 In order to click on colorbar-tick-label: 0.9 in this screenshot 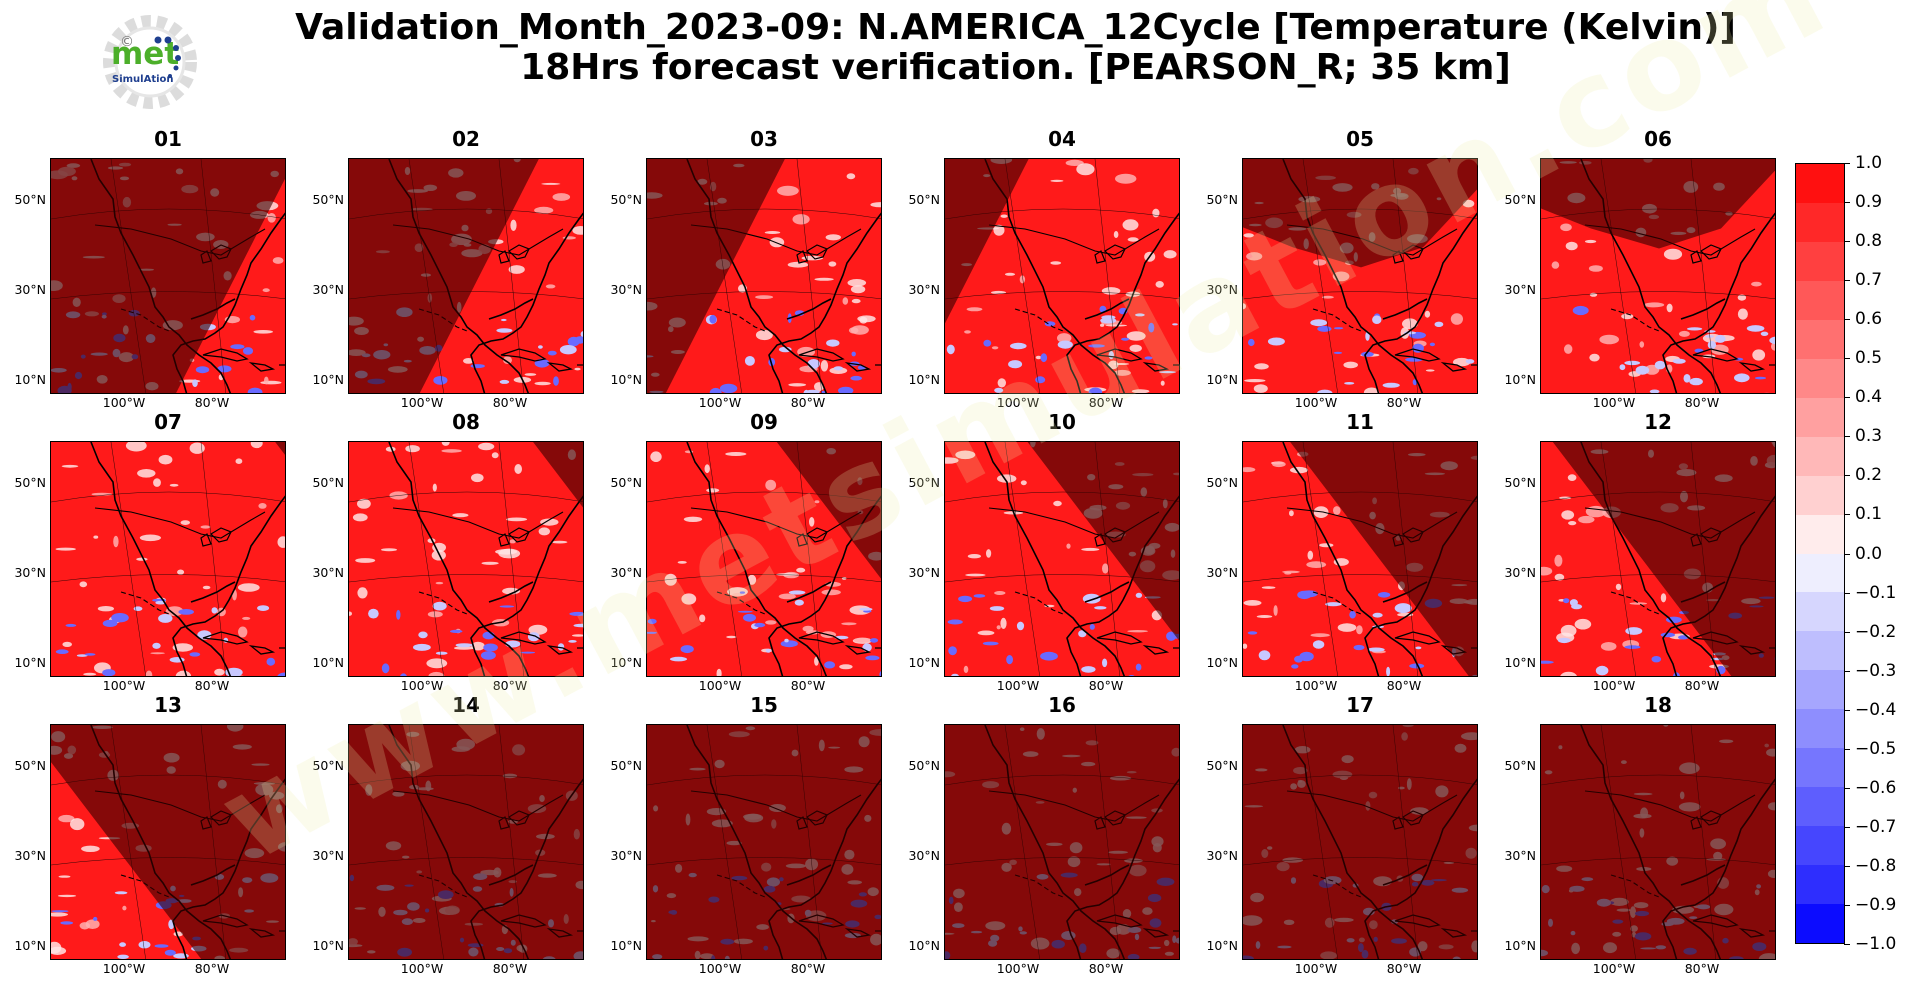, I will do `click(1869, 202)`.